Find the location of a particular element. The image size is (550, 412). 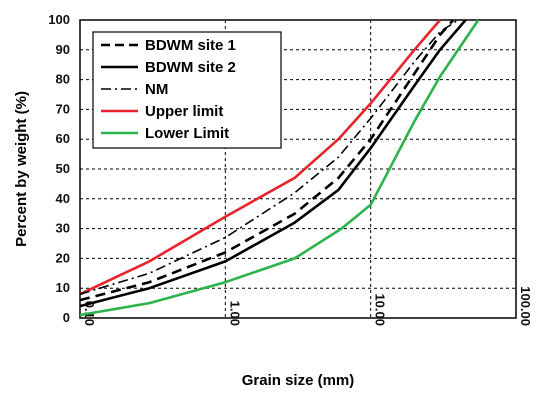

x-tick-label: 10.00 is located at coordinates (380, 309).